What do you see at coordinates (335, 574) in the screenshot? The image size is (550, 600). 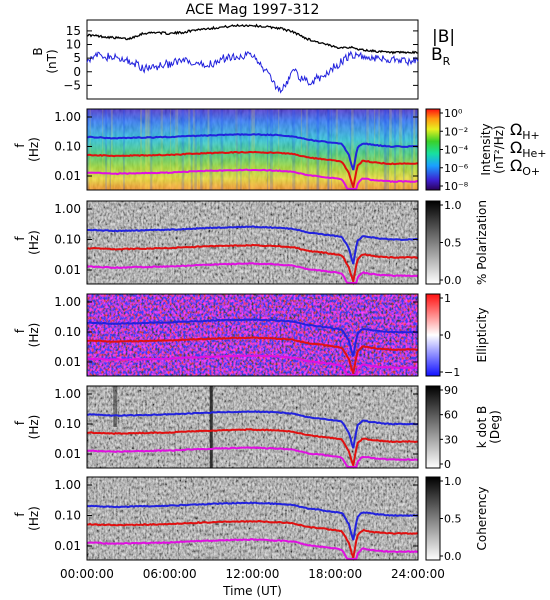 I see `x-tick-label: 18:00:00` at bounding box center [335, 574].